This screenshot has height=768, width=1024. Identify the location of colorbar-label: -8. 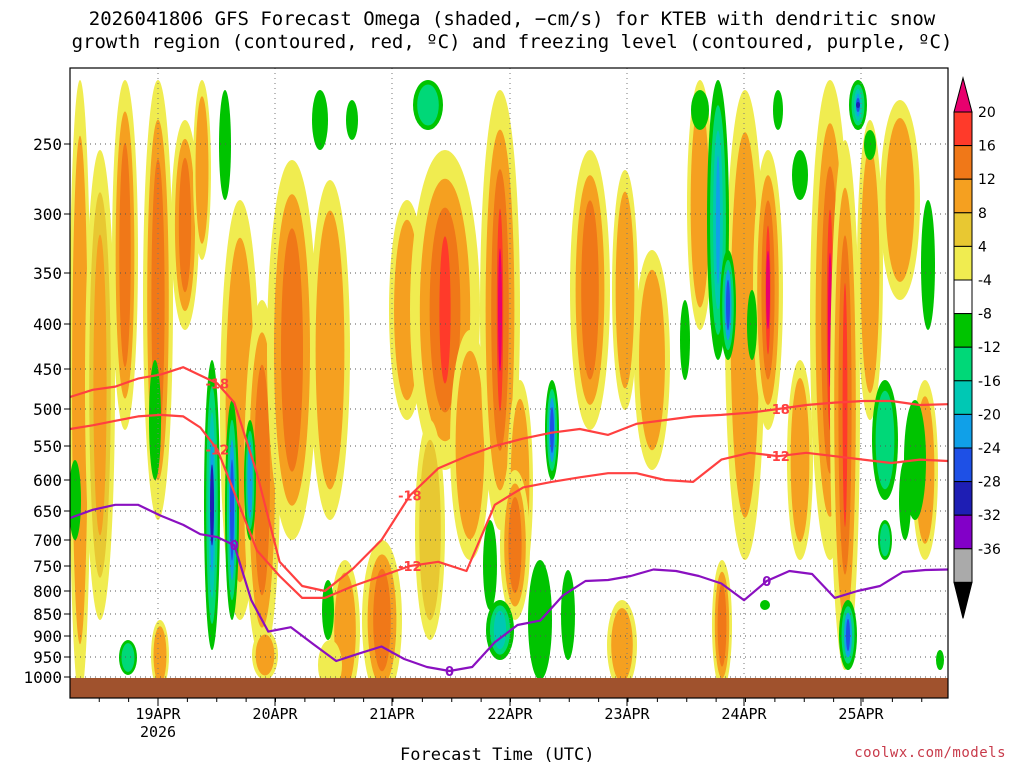
(985, 315).